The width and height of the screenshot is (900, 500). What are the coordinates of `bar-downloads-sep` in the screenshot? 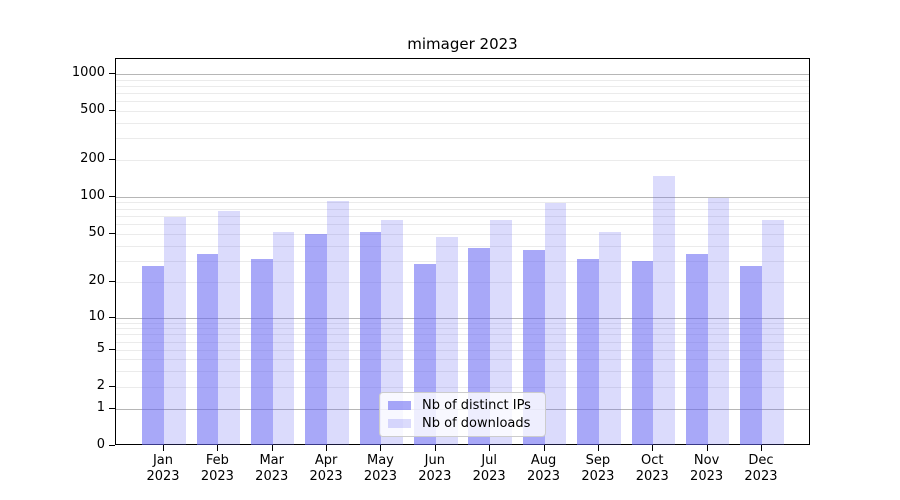 It's located at (609, 338).